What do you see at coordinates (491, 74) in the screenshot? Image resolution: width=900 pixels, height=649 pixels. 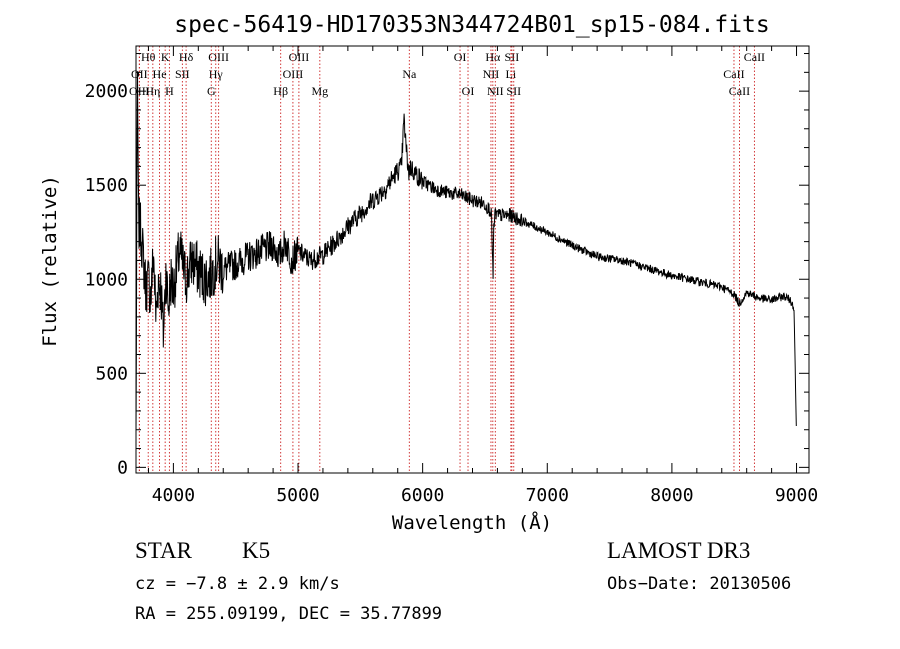 I see `spectral-line-label-15: NII` at bounding box center [491, 74].